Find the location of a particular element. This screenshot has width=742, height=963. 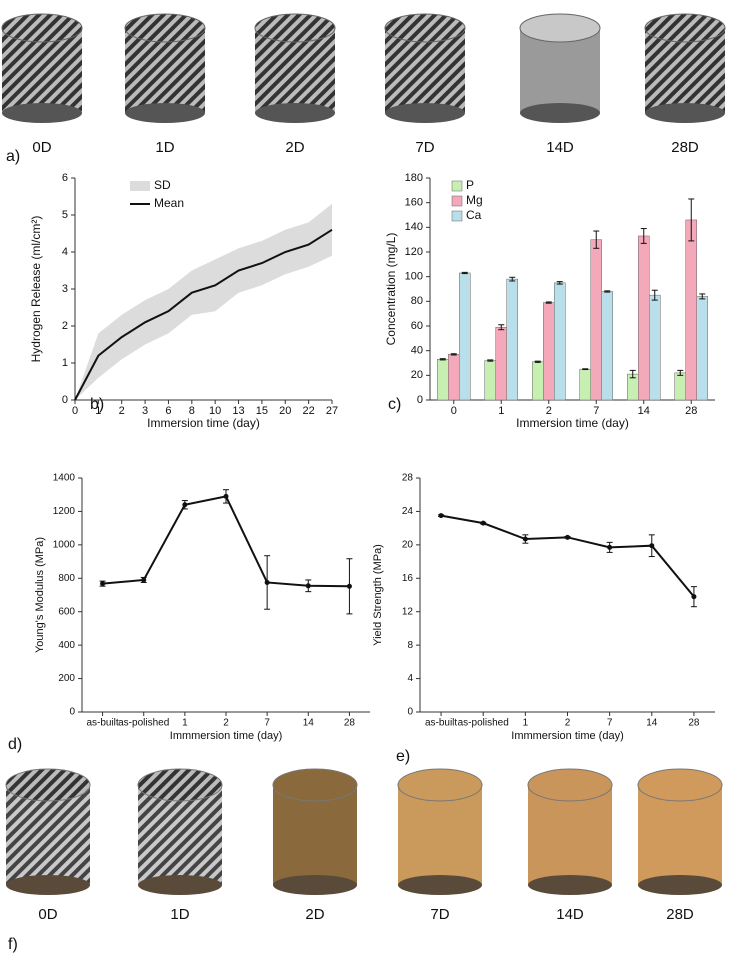

legend-label: Ca is located at coordinates (474, 215).